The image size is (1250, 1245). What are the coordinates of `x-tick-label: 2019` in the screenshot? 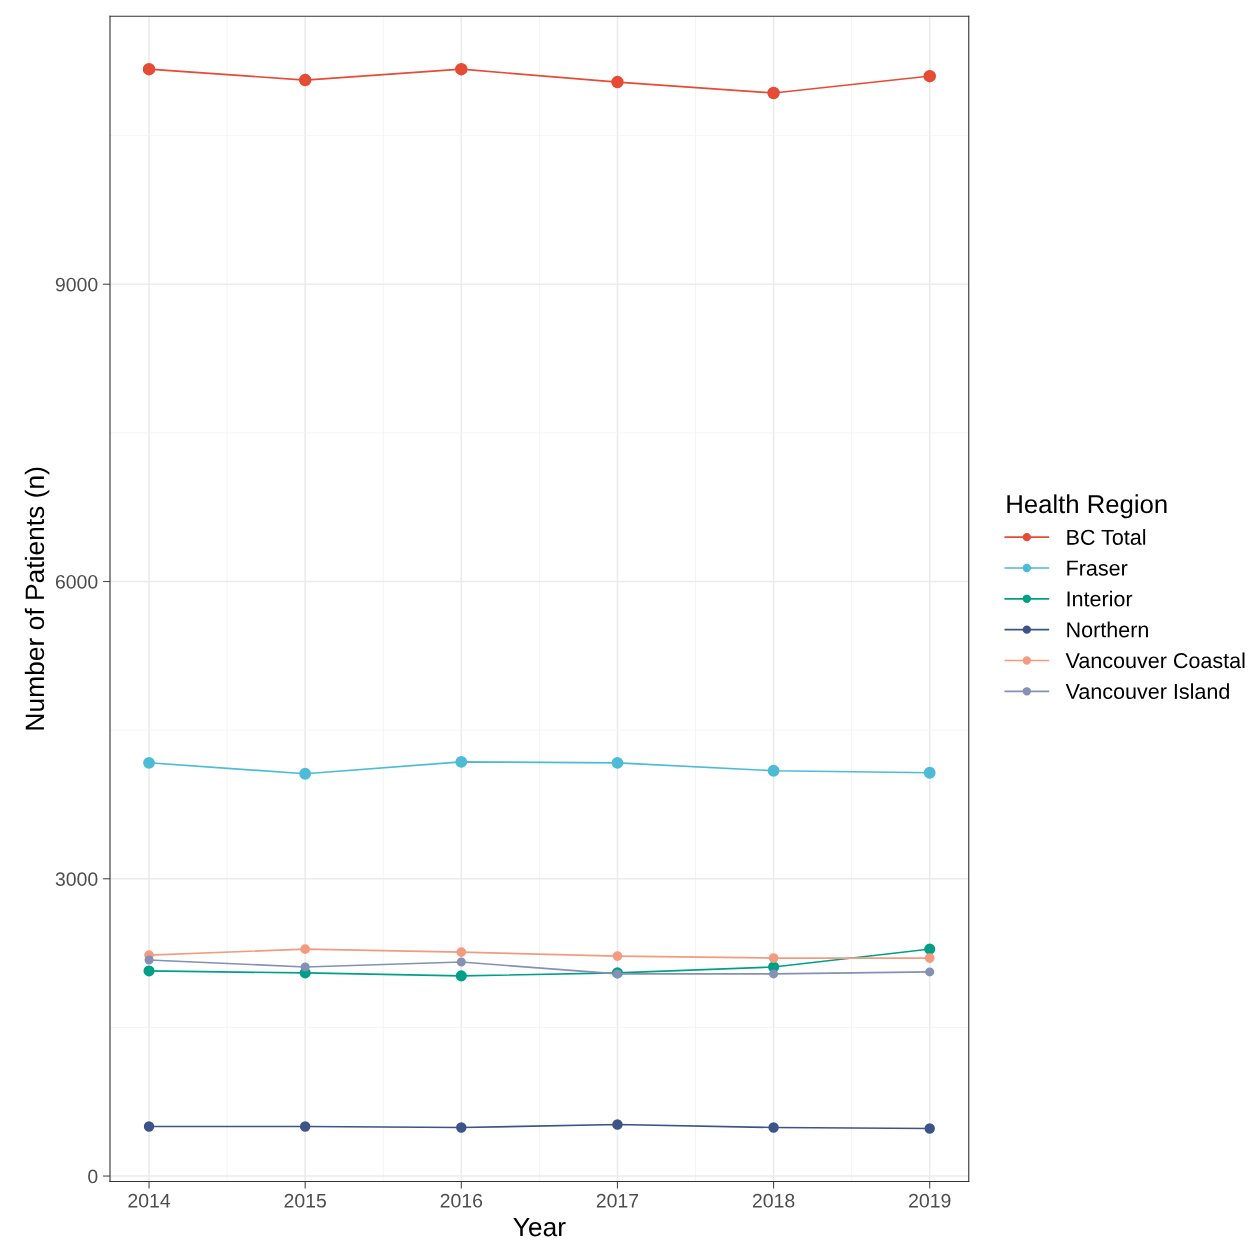 It's located at (930, 1200).